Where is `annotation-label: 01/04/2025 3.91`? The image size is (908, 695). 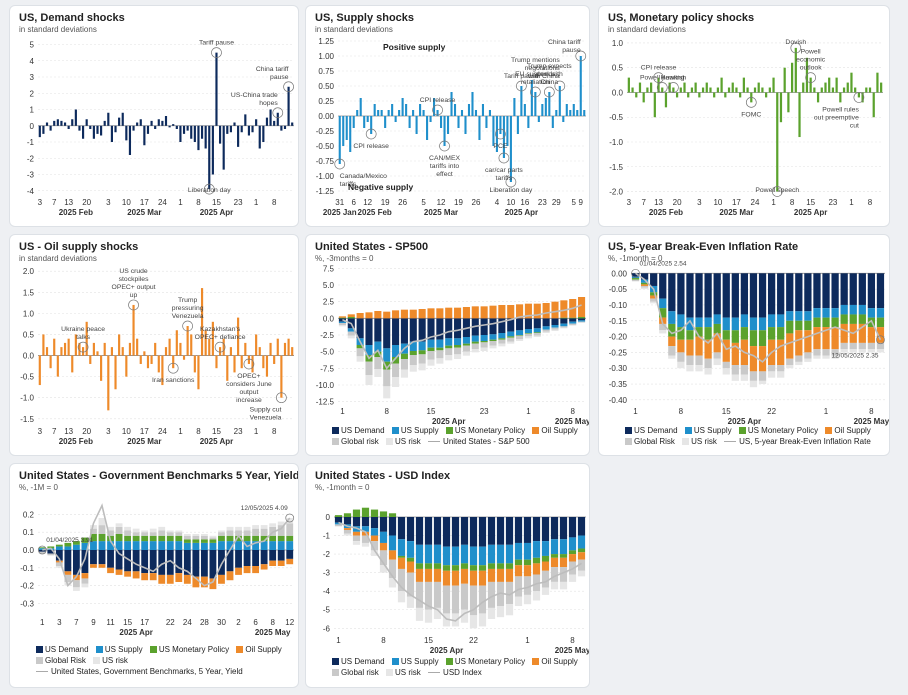
annotation-label: 01/04/2025 3.91 is located at coordinates (69, 540).